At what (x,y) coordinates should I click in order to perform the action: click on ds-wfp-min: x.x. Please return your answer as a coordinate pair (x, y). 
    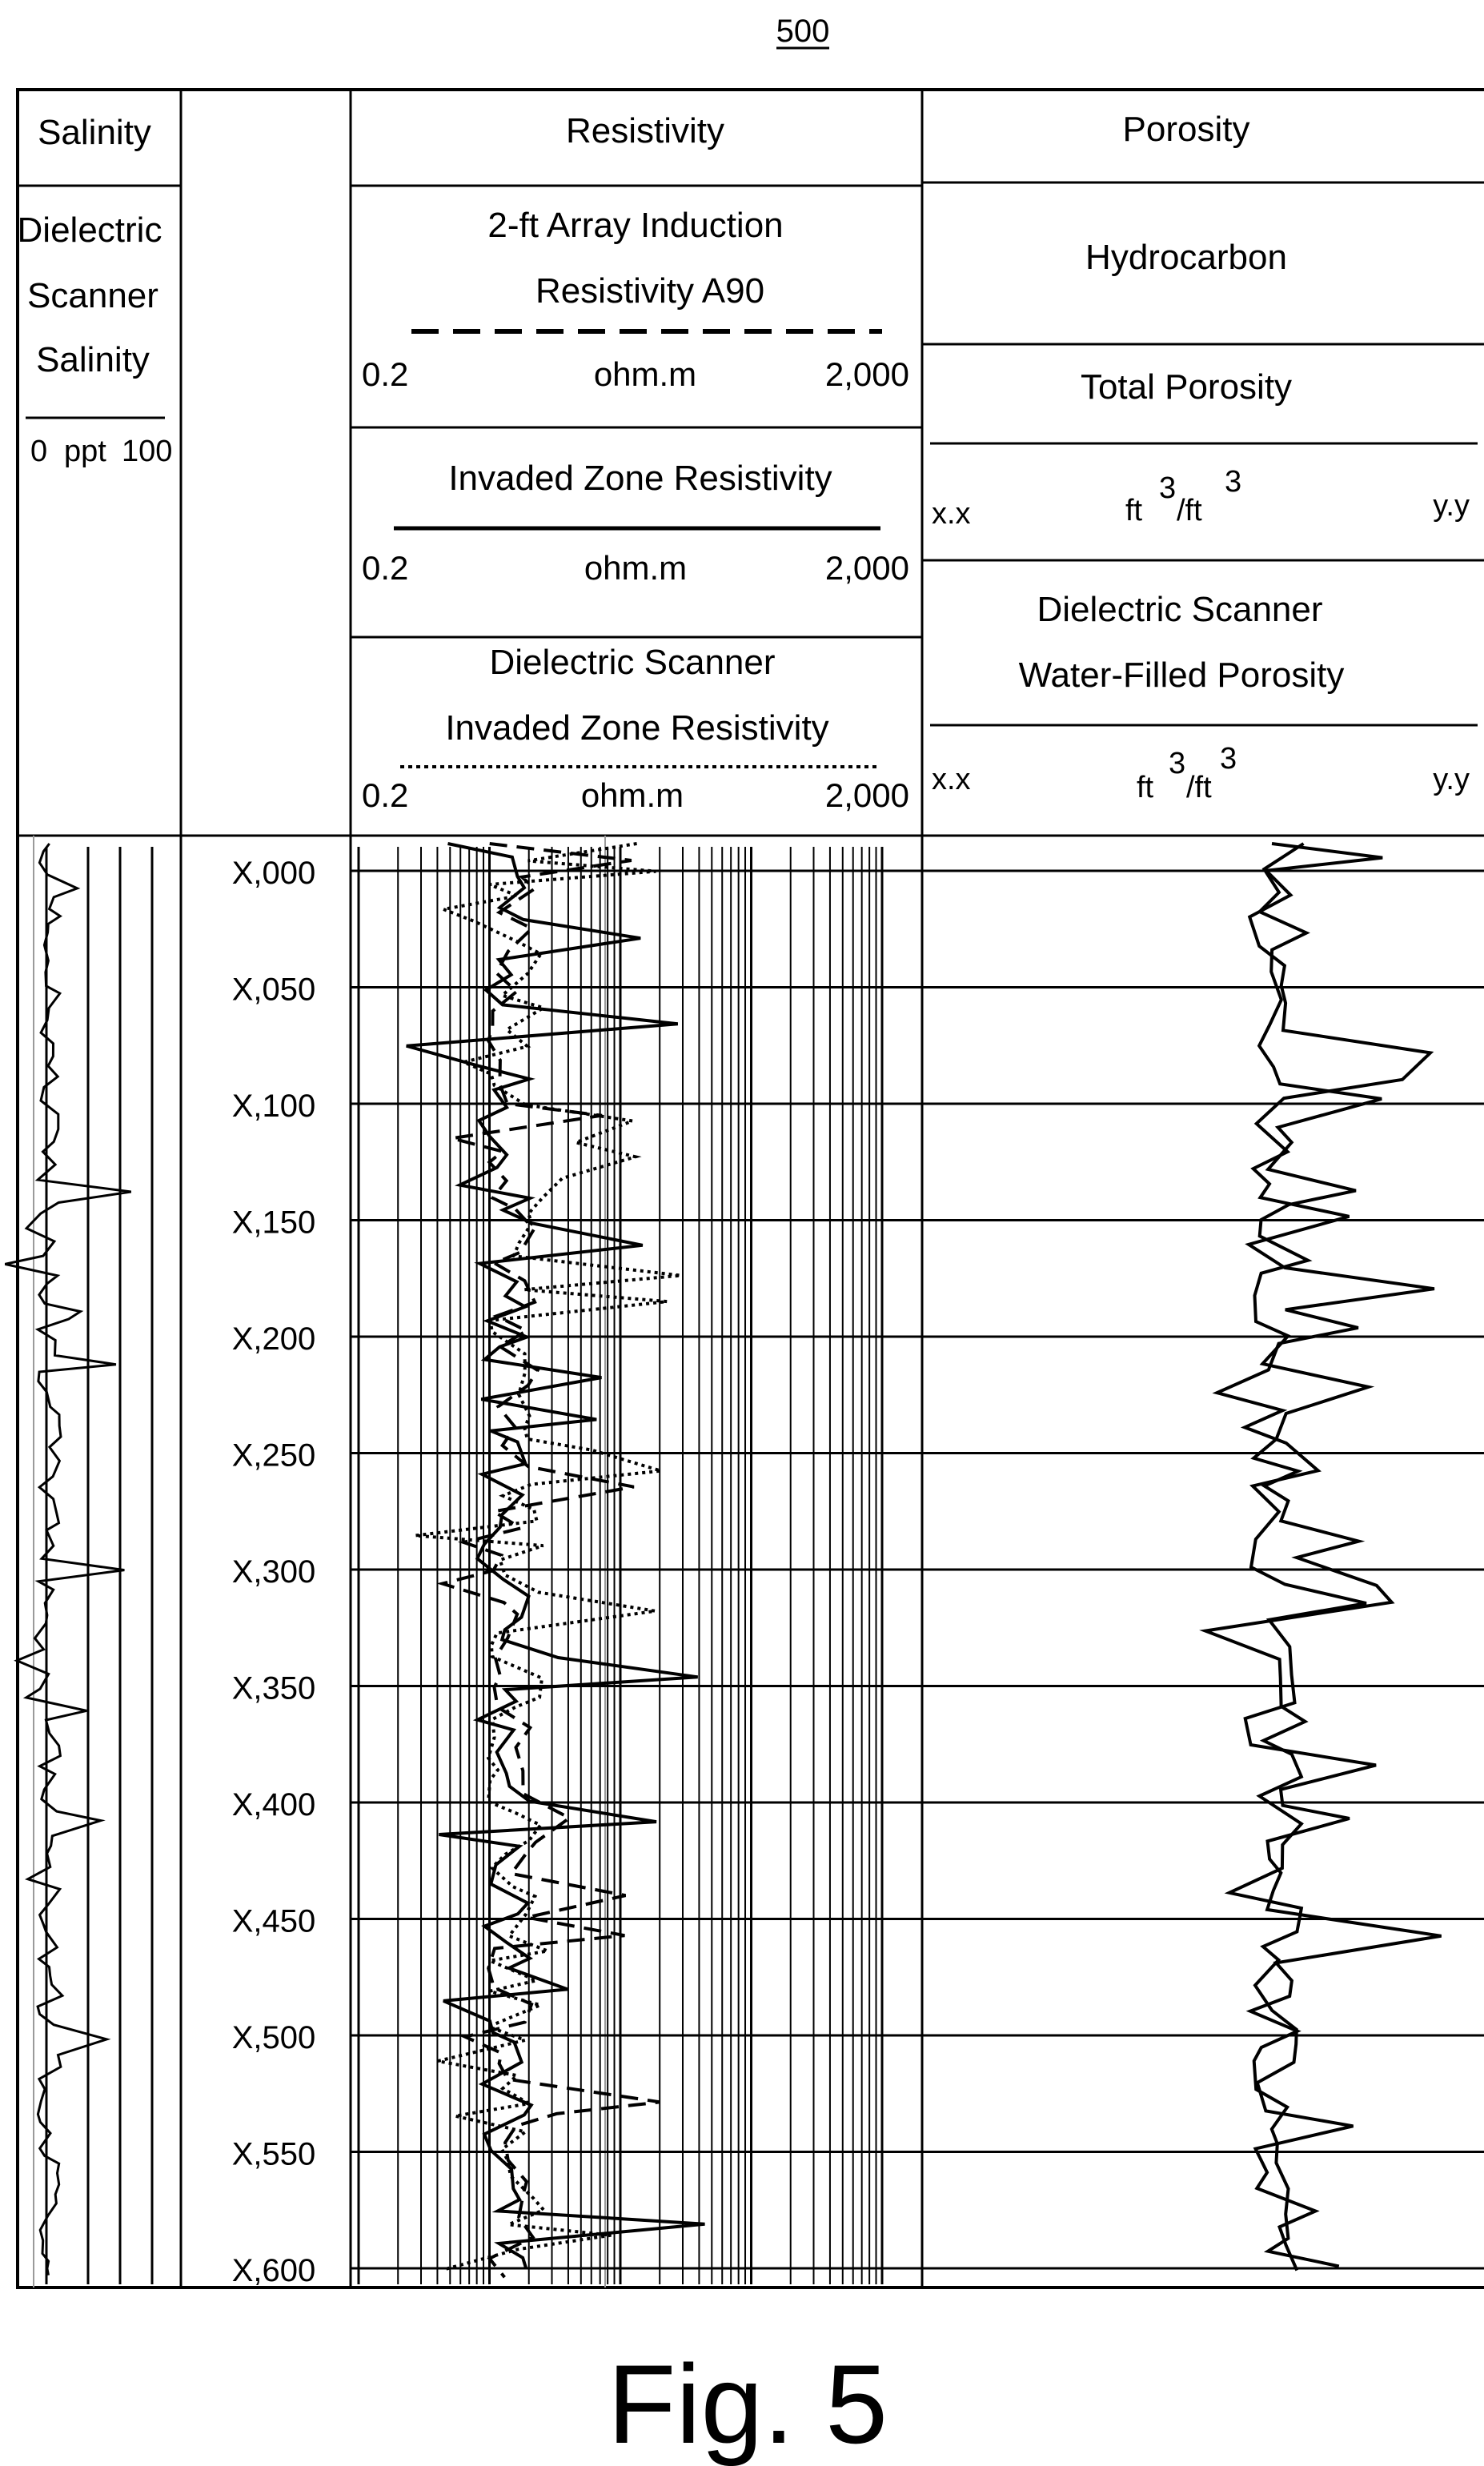
    Looking at the image, I should click on (951, 779).